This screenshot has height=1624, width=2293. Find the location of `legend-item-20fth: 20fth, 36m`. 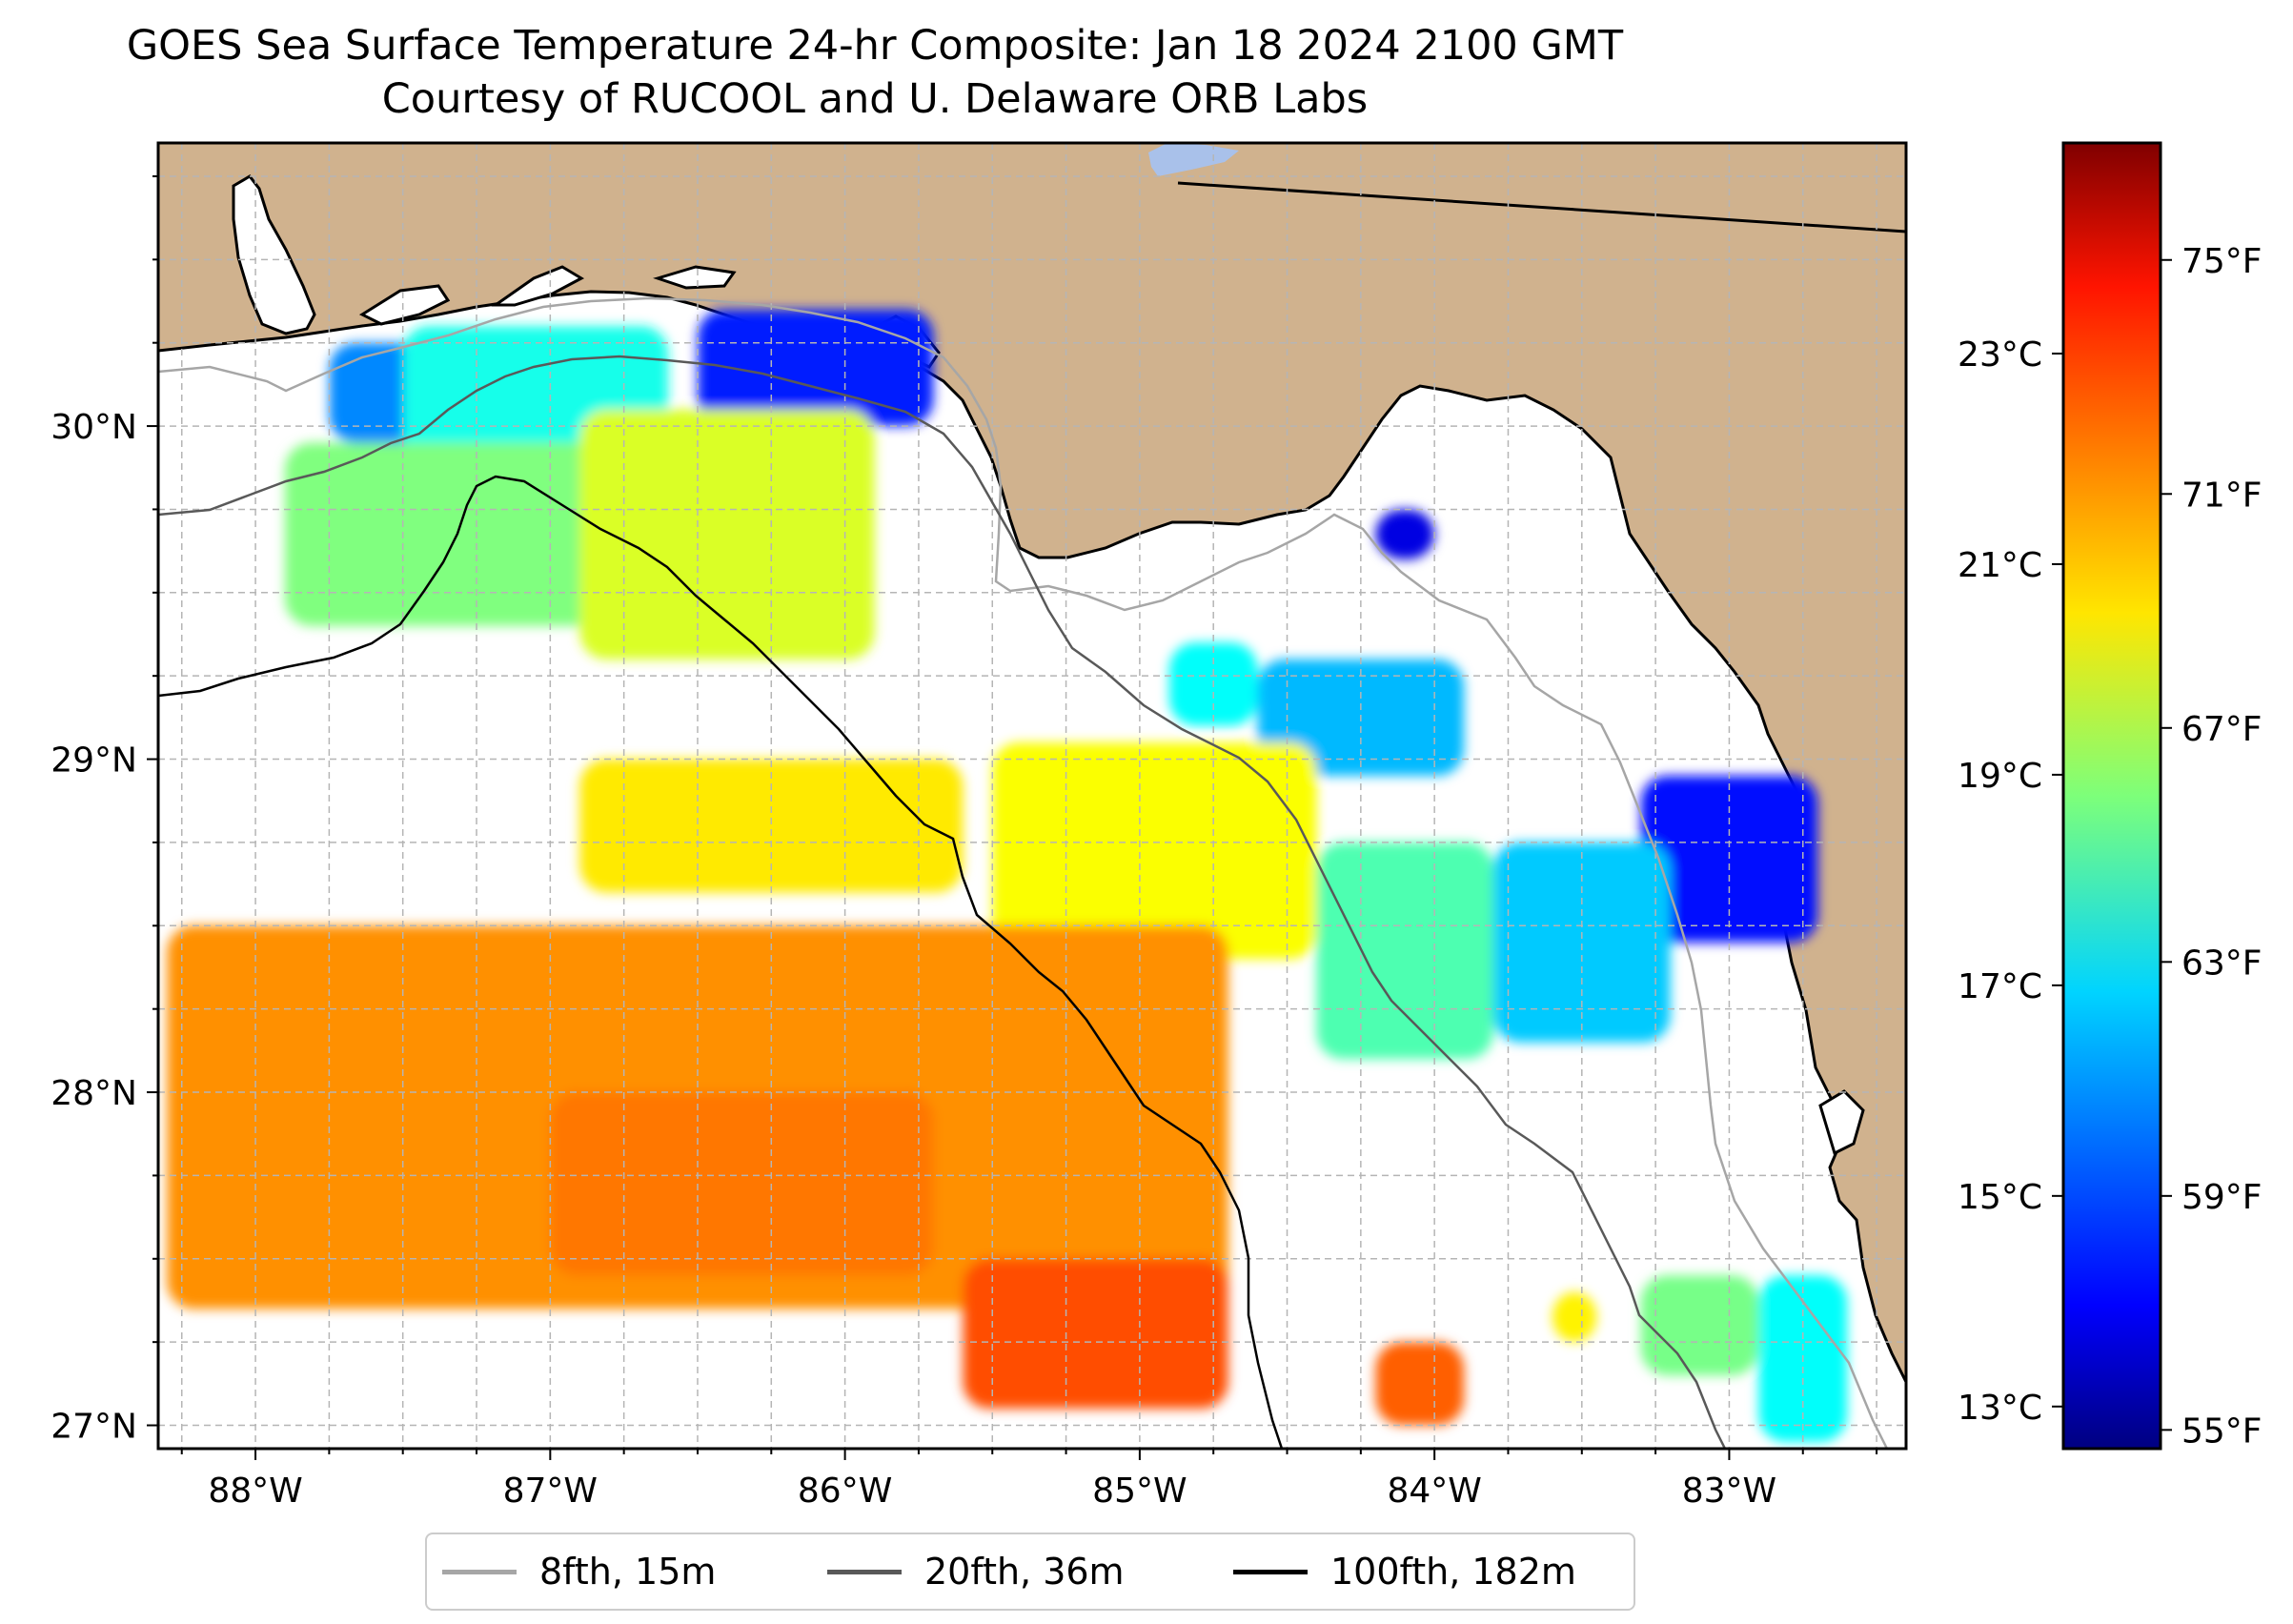

legend-item-20fth: 20fth, 36m is located at coordinates (976, 1571).